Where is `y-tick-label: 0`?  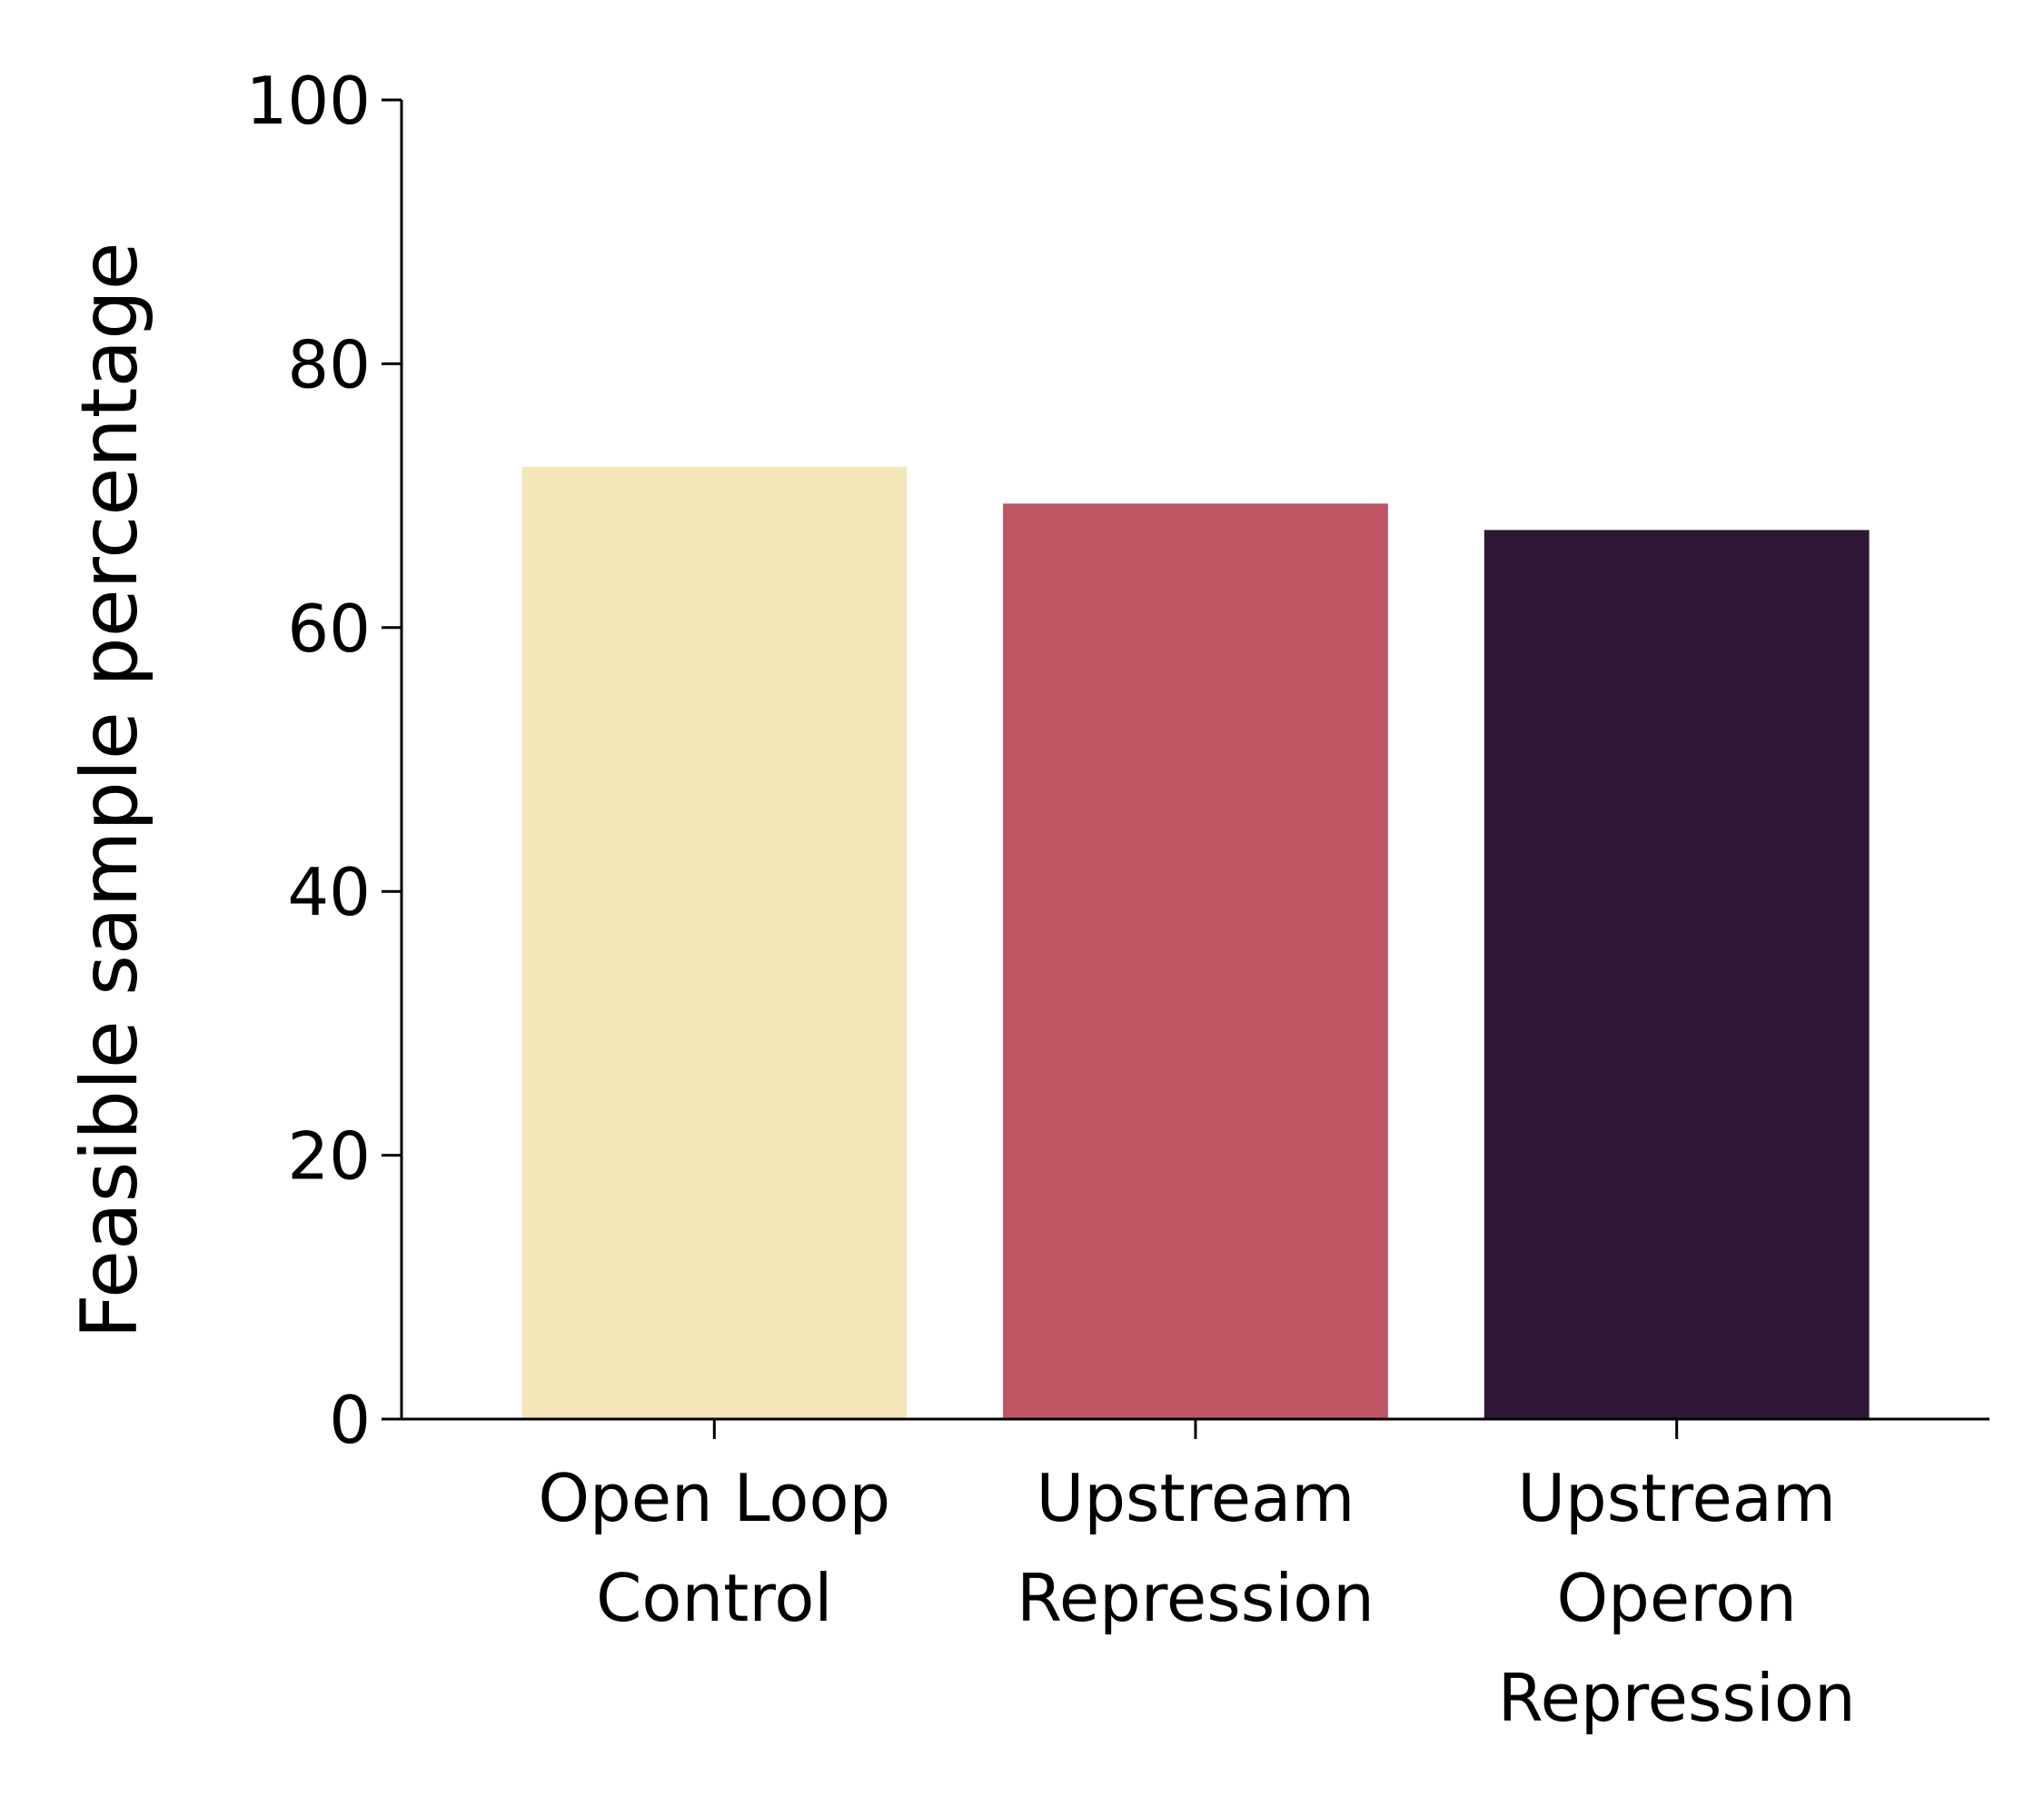 y-tick-label: 0 is located at coordinates (350, 1420).